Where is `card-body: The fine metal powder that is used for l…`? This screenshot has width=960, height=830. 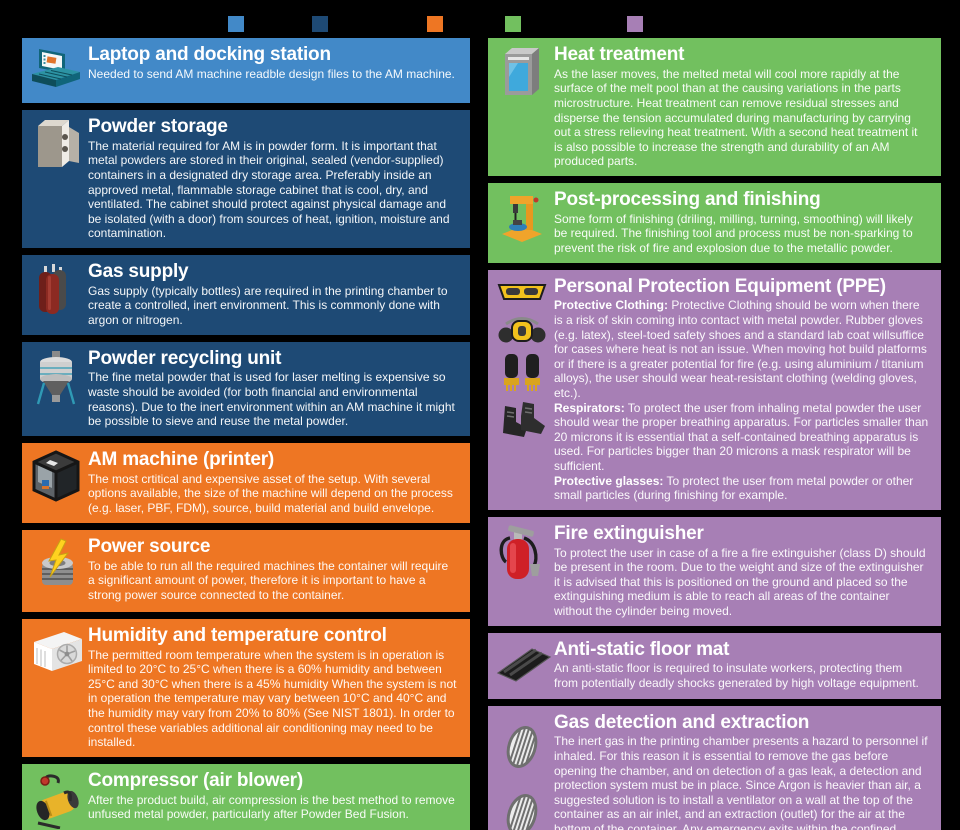
card-body: The fine metal powder that is used for l… is located at coordinates (271, 399).